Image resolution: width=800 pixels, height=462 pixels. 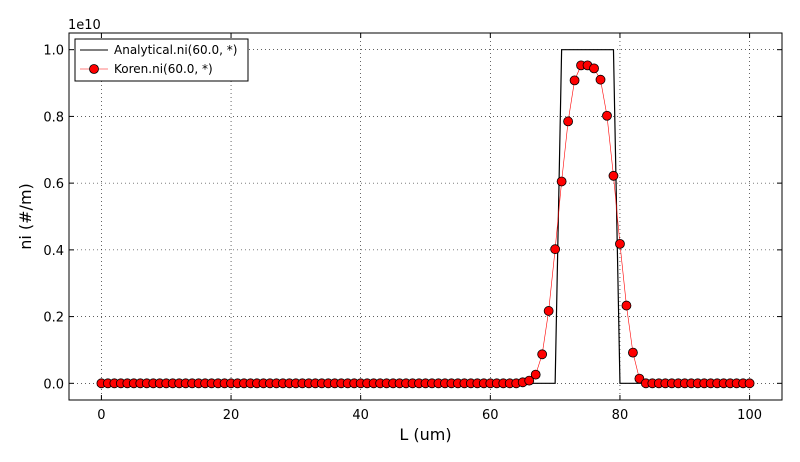 What do you see at coordinates (425, 434) in the screenshot?
I see `x-axis-label: L (um)` at bounding box center [425, 434].